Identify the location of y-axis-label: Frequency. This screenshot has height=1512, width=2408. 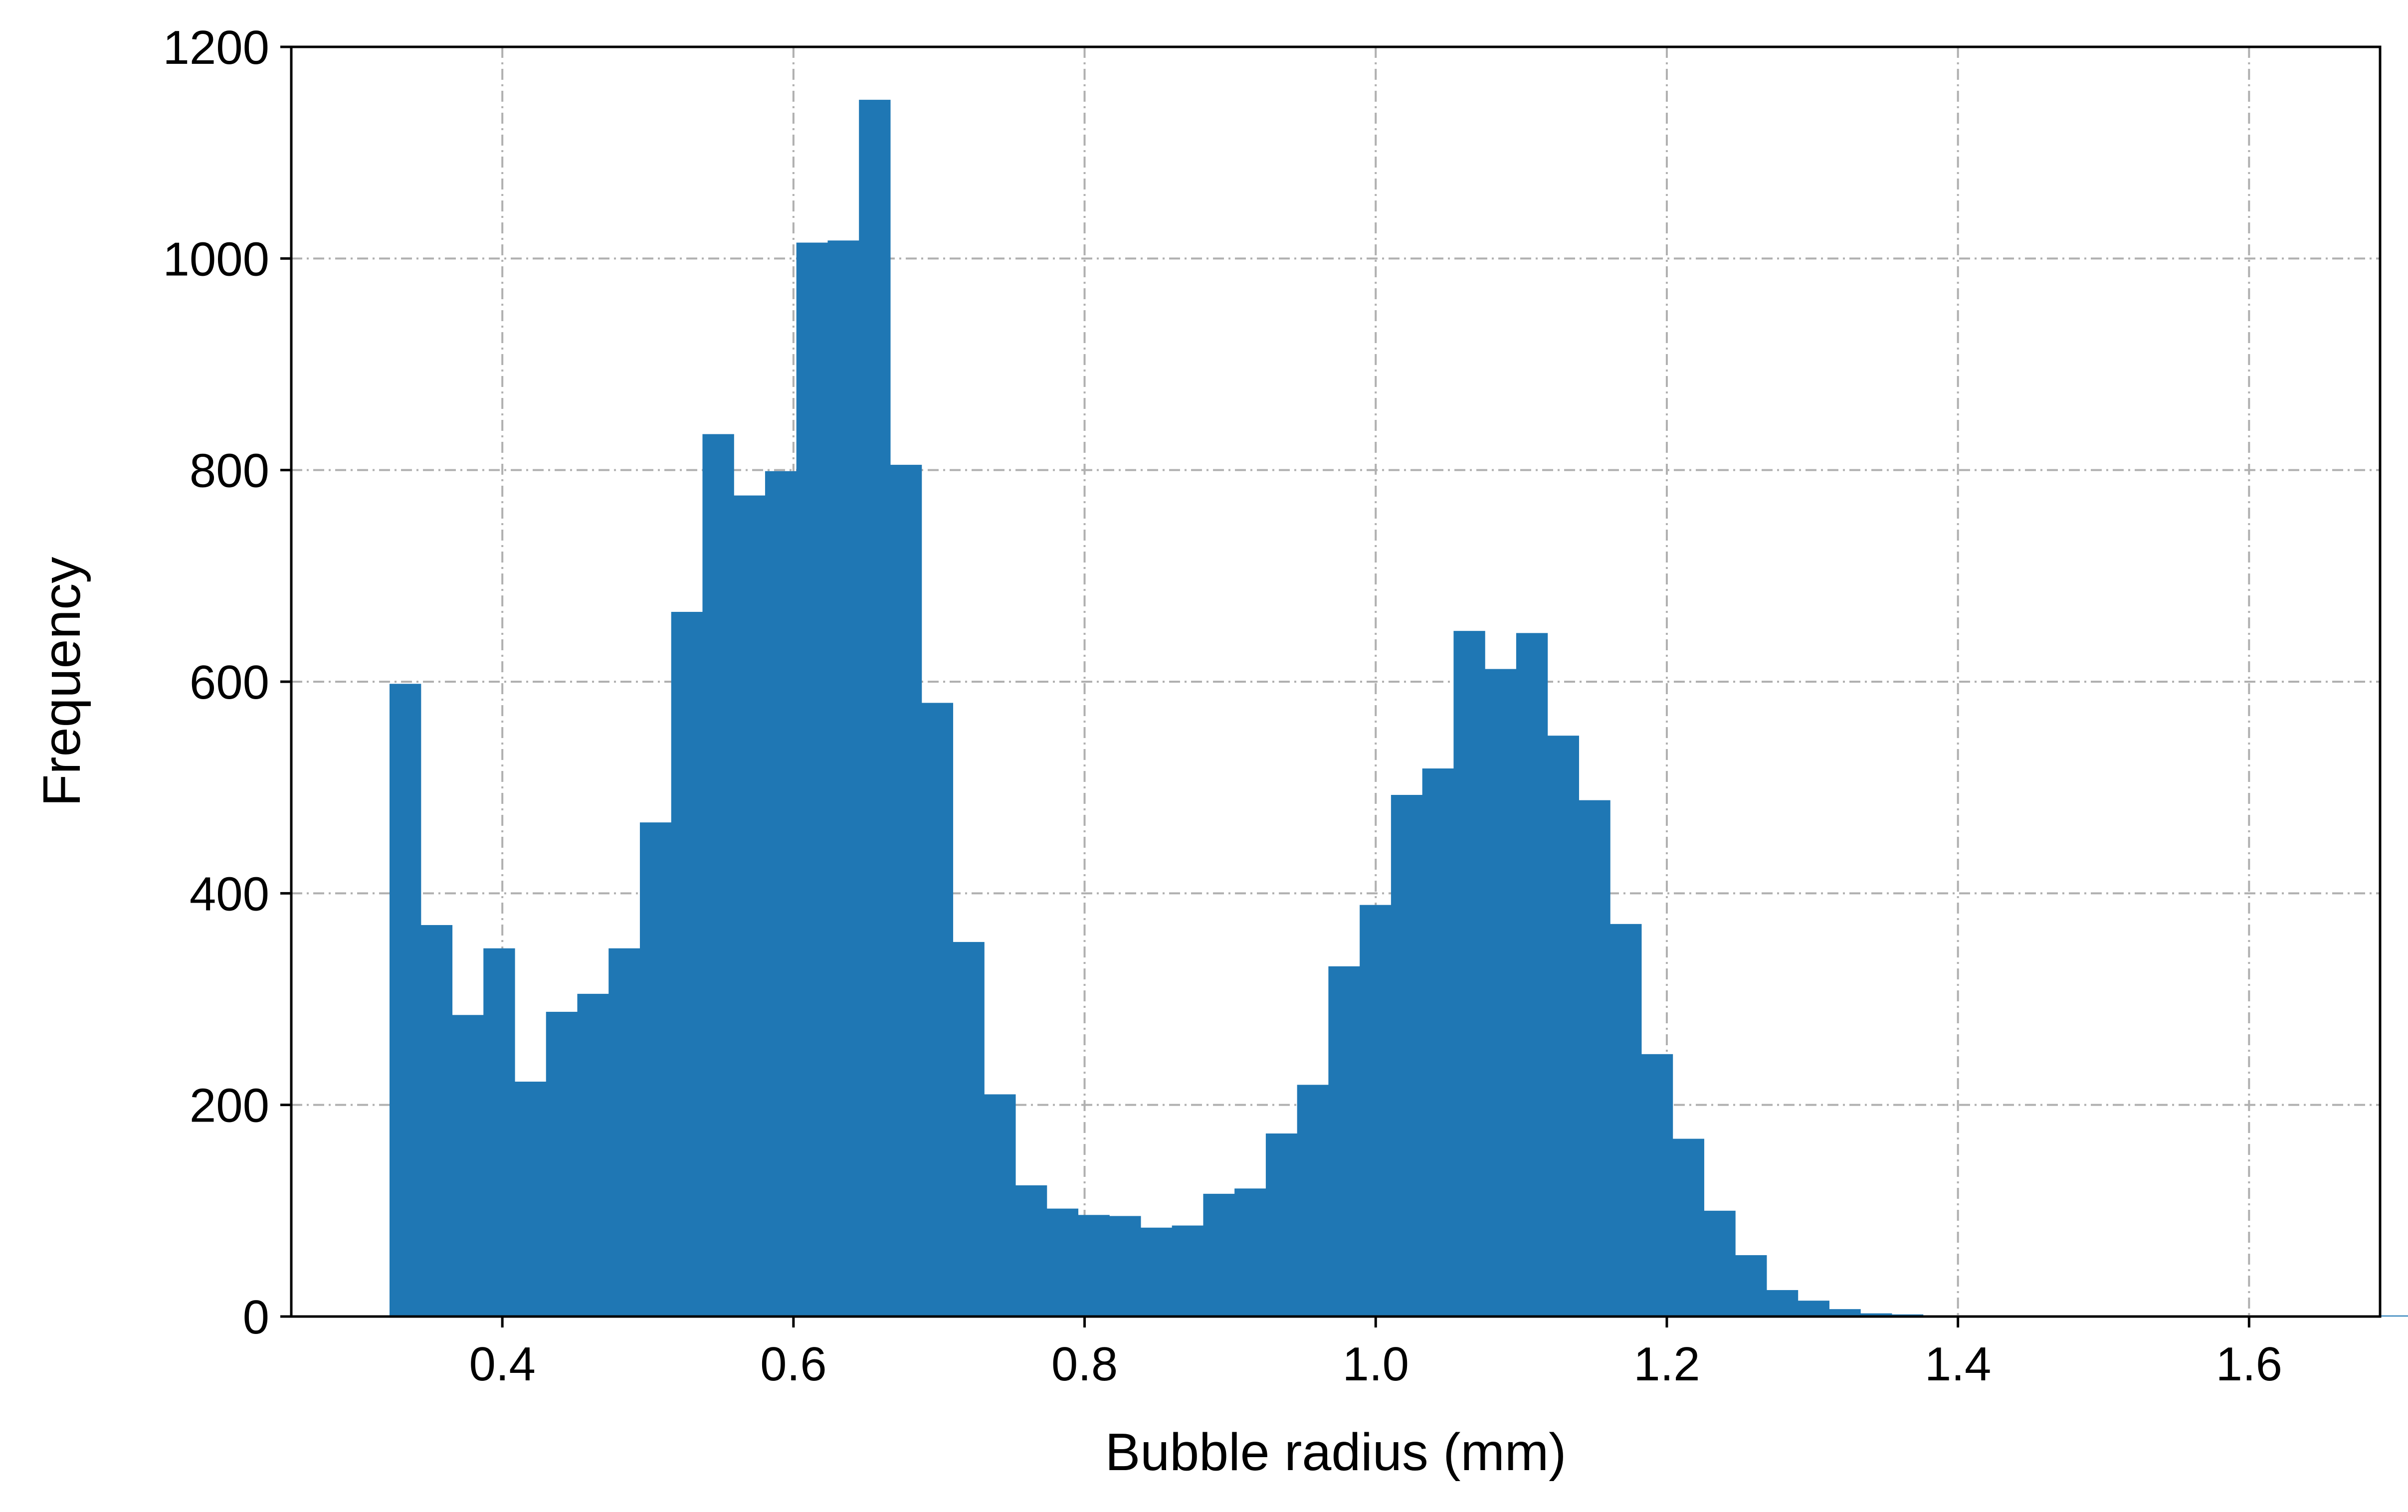
(62, 682).